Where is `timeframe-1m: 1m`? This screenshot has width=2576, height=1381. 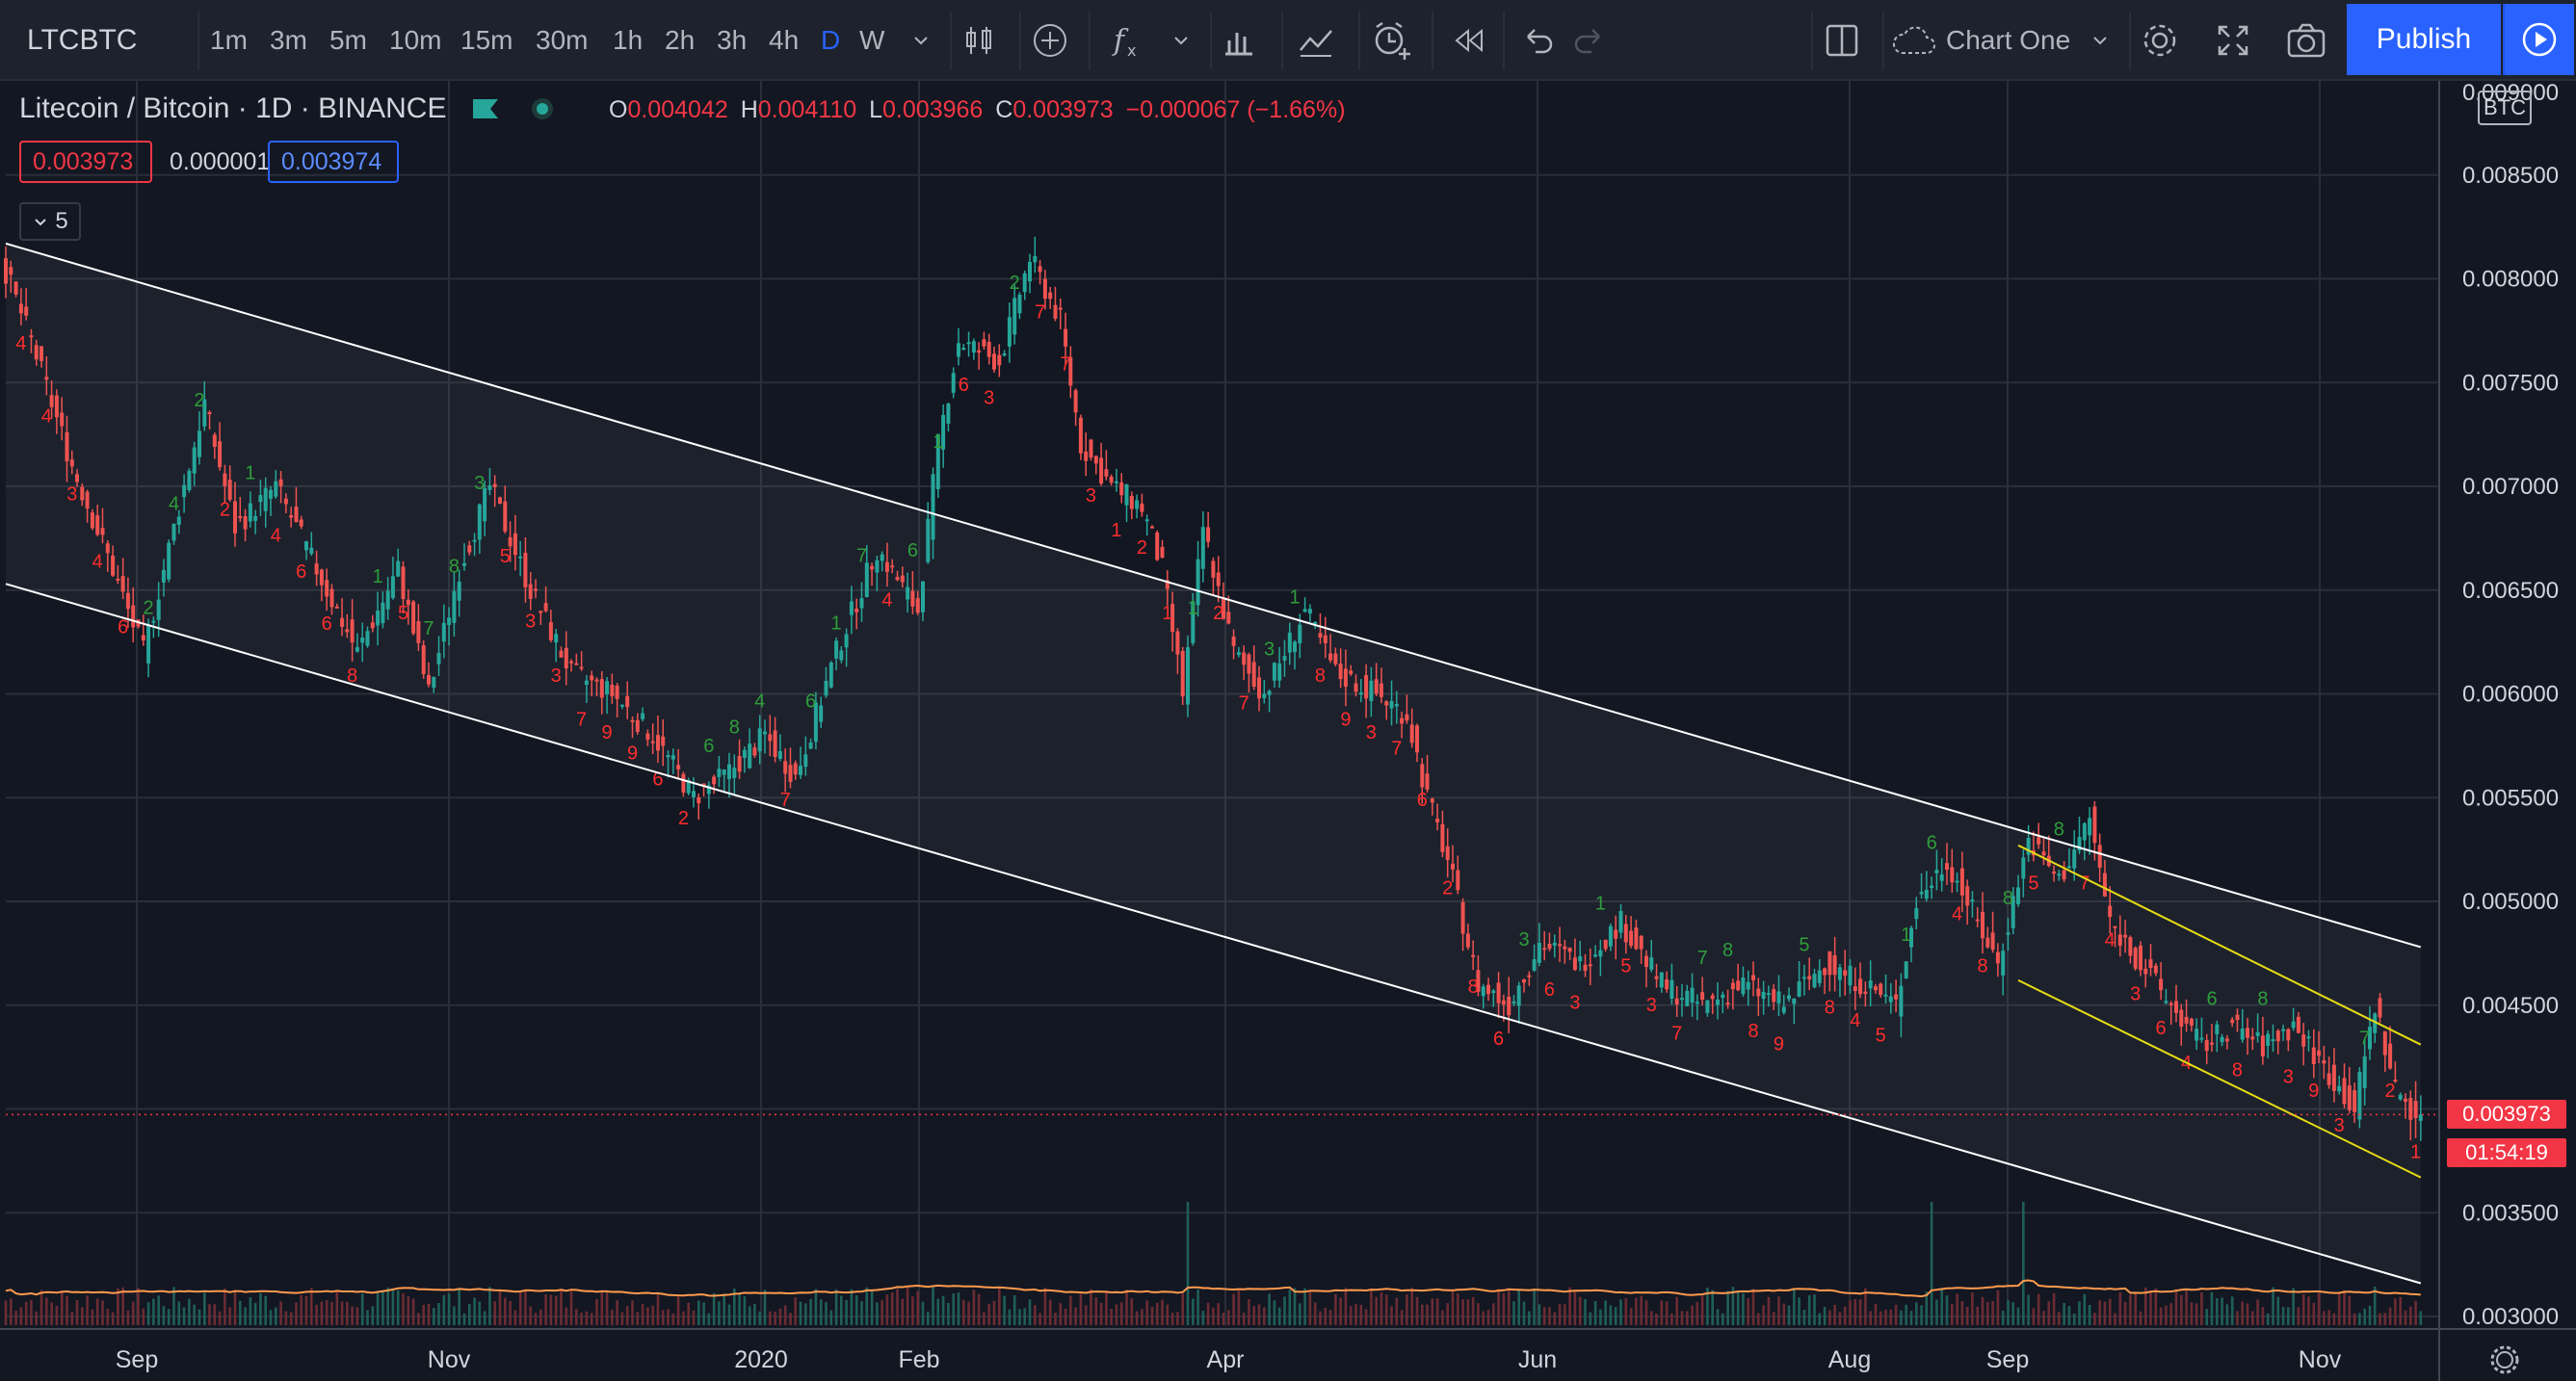 timeframe-1m: 1m is located at coordinates (229, 40).